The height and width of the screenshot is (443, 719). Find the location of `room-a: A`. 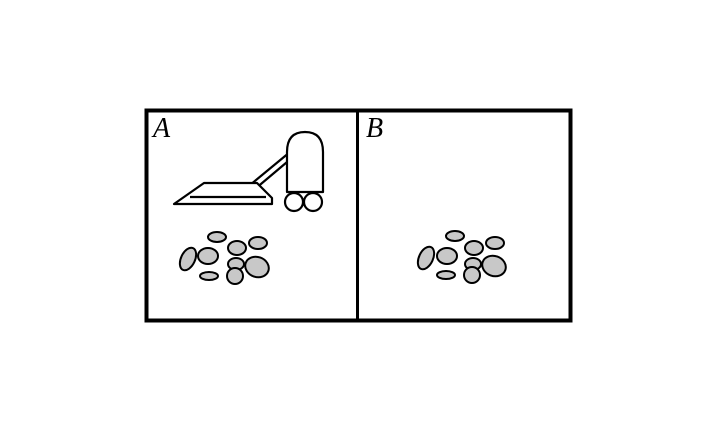

room-a: A is located at coordinates (238, 199).